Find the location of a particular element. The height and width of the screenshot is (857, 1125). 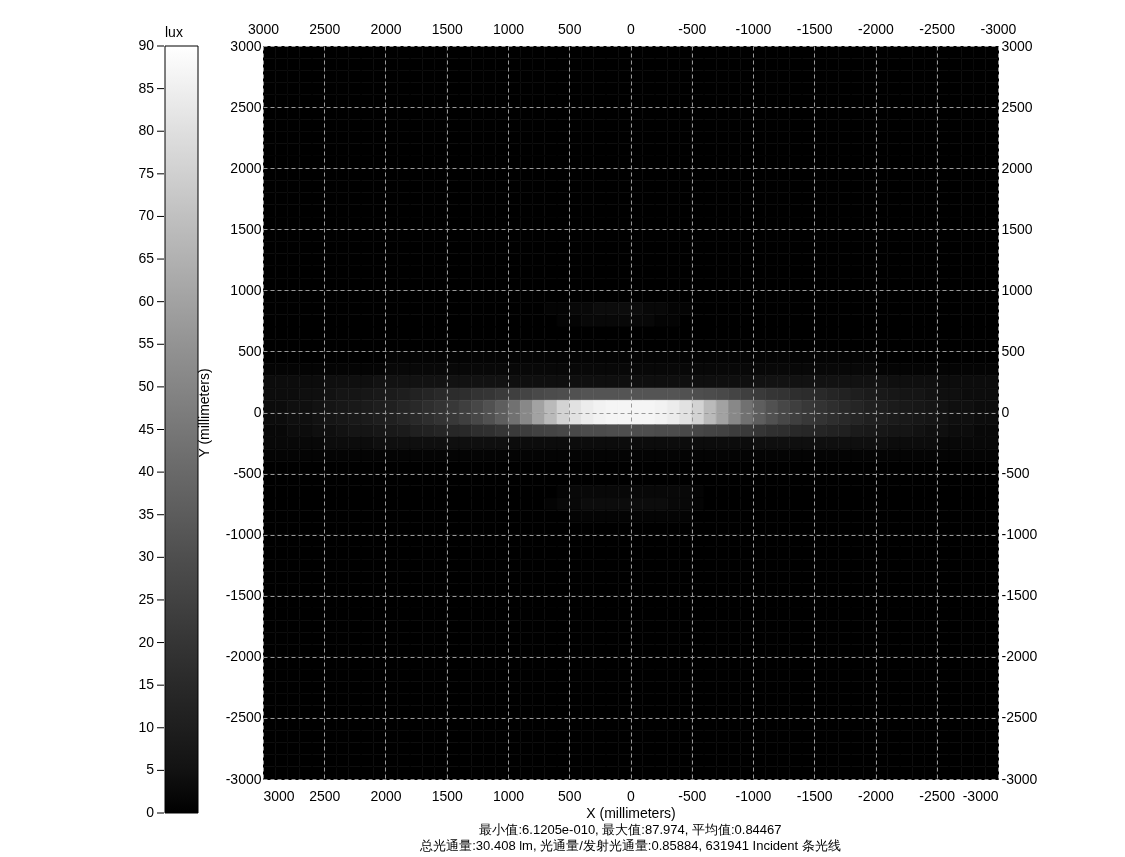

color-bar-label: 45 is located at coordinates (146, 428).